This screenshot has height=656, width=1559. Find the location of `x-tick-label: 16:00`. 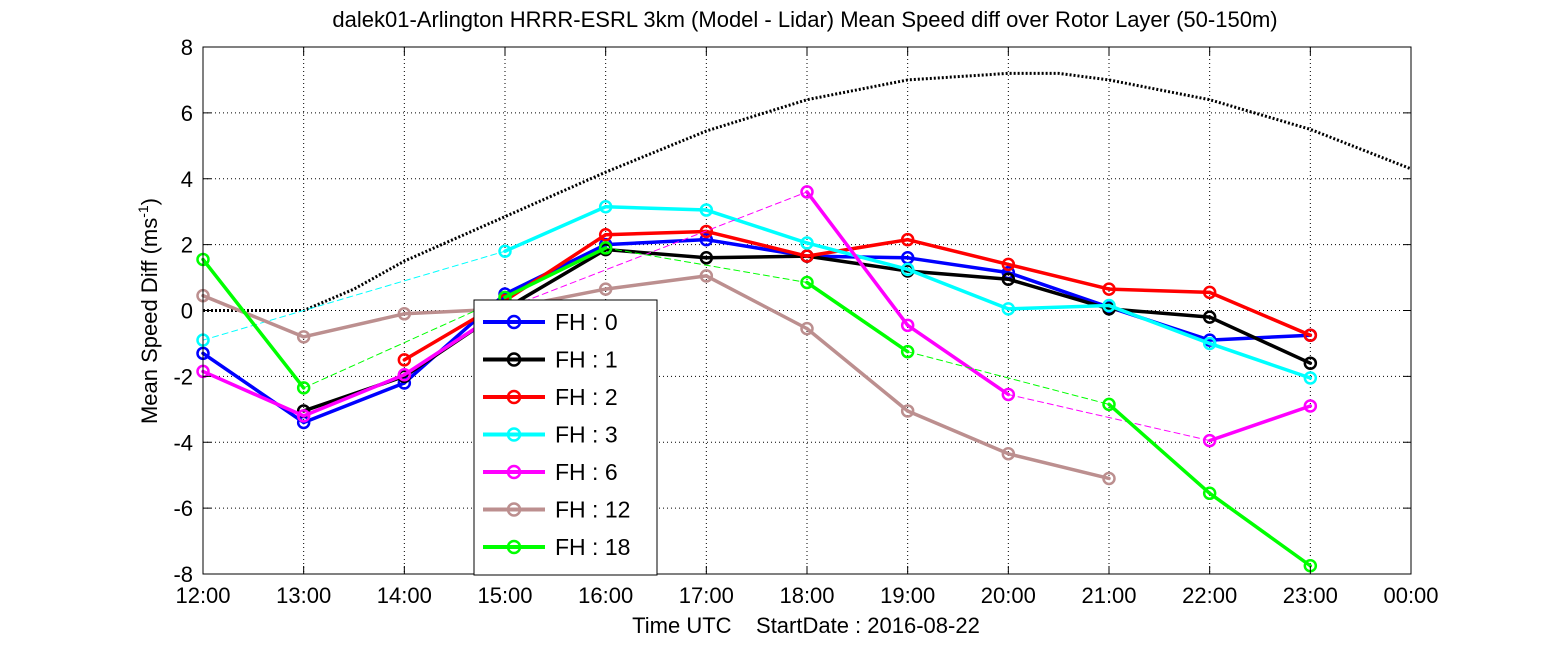

x-tick-label: 16:00 is located at coordinates (605, 595).